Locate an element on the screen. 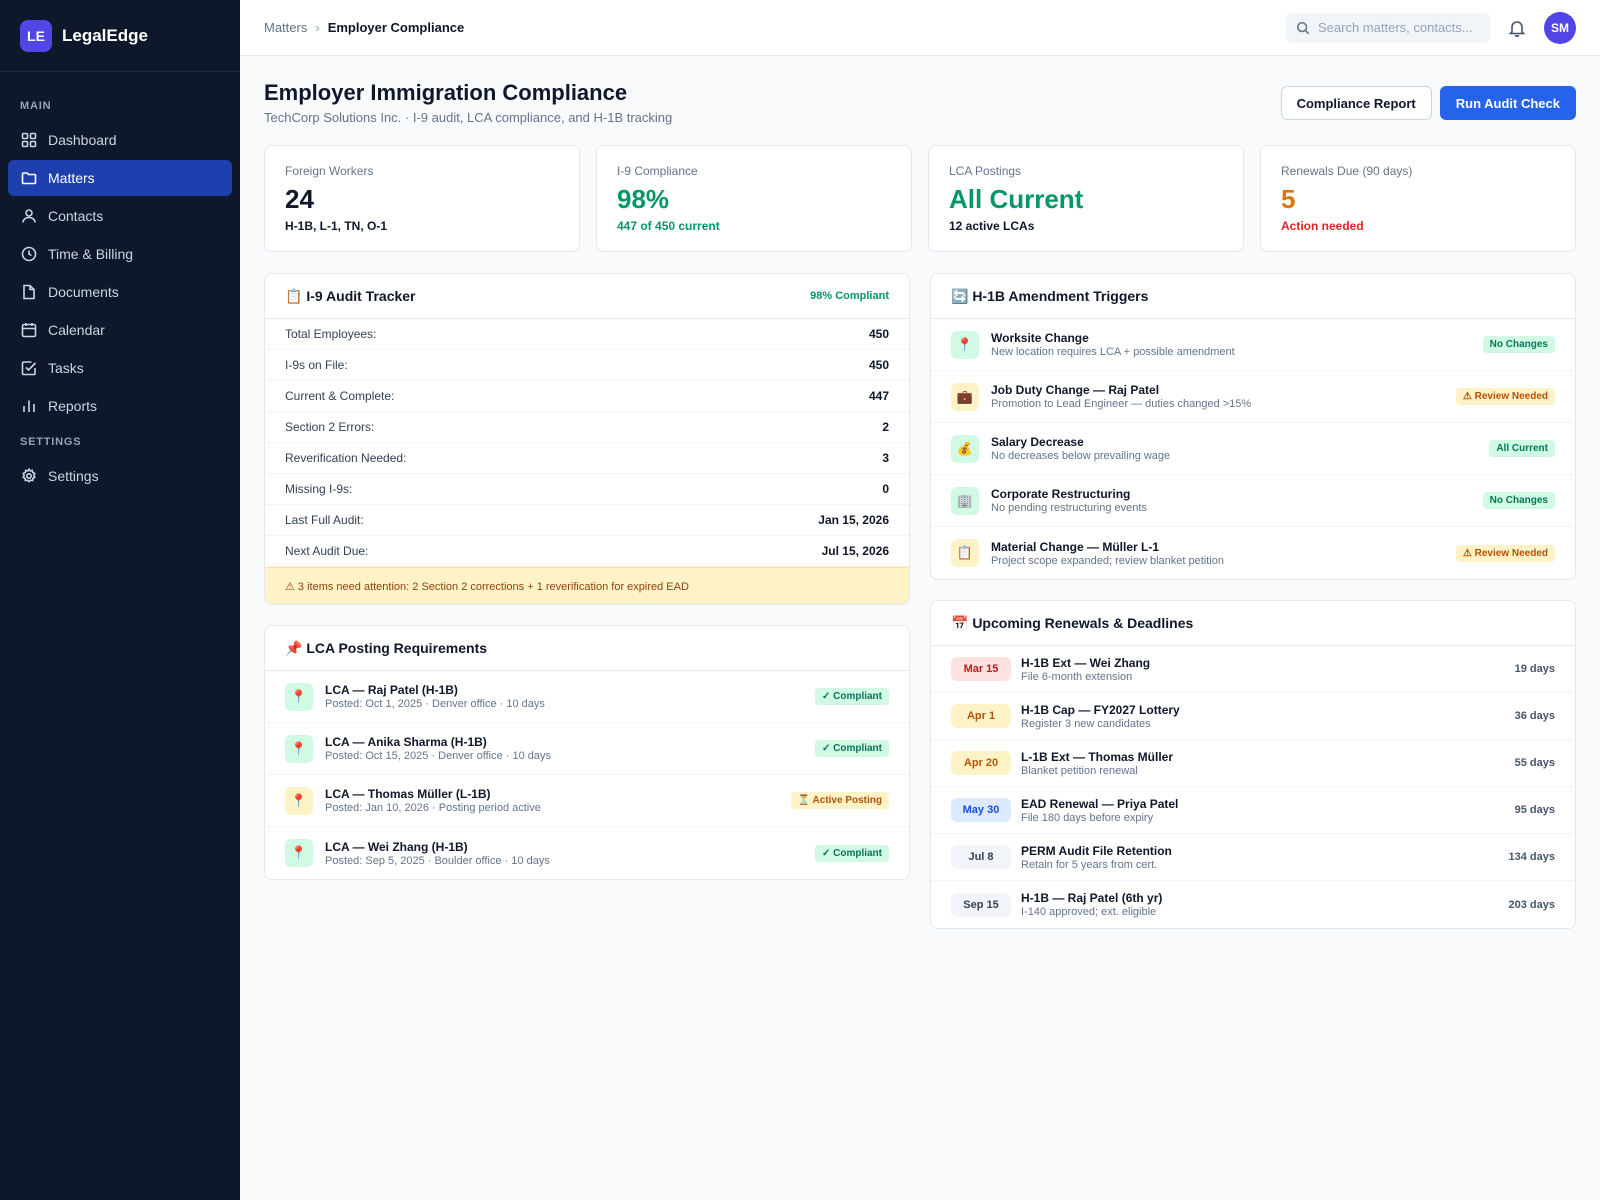 The image size is (1600, 1200). breadcrumb-current: Employer Compliance is located at coordinates (396, 27).